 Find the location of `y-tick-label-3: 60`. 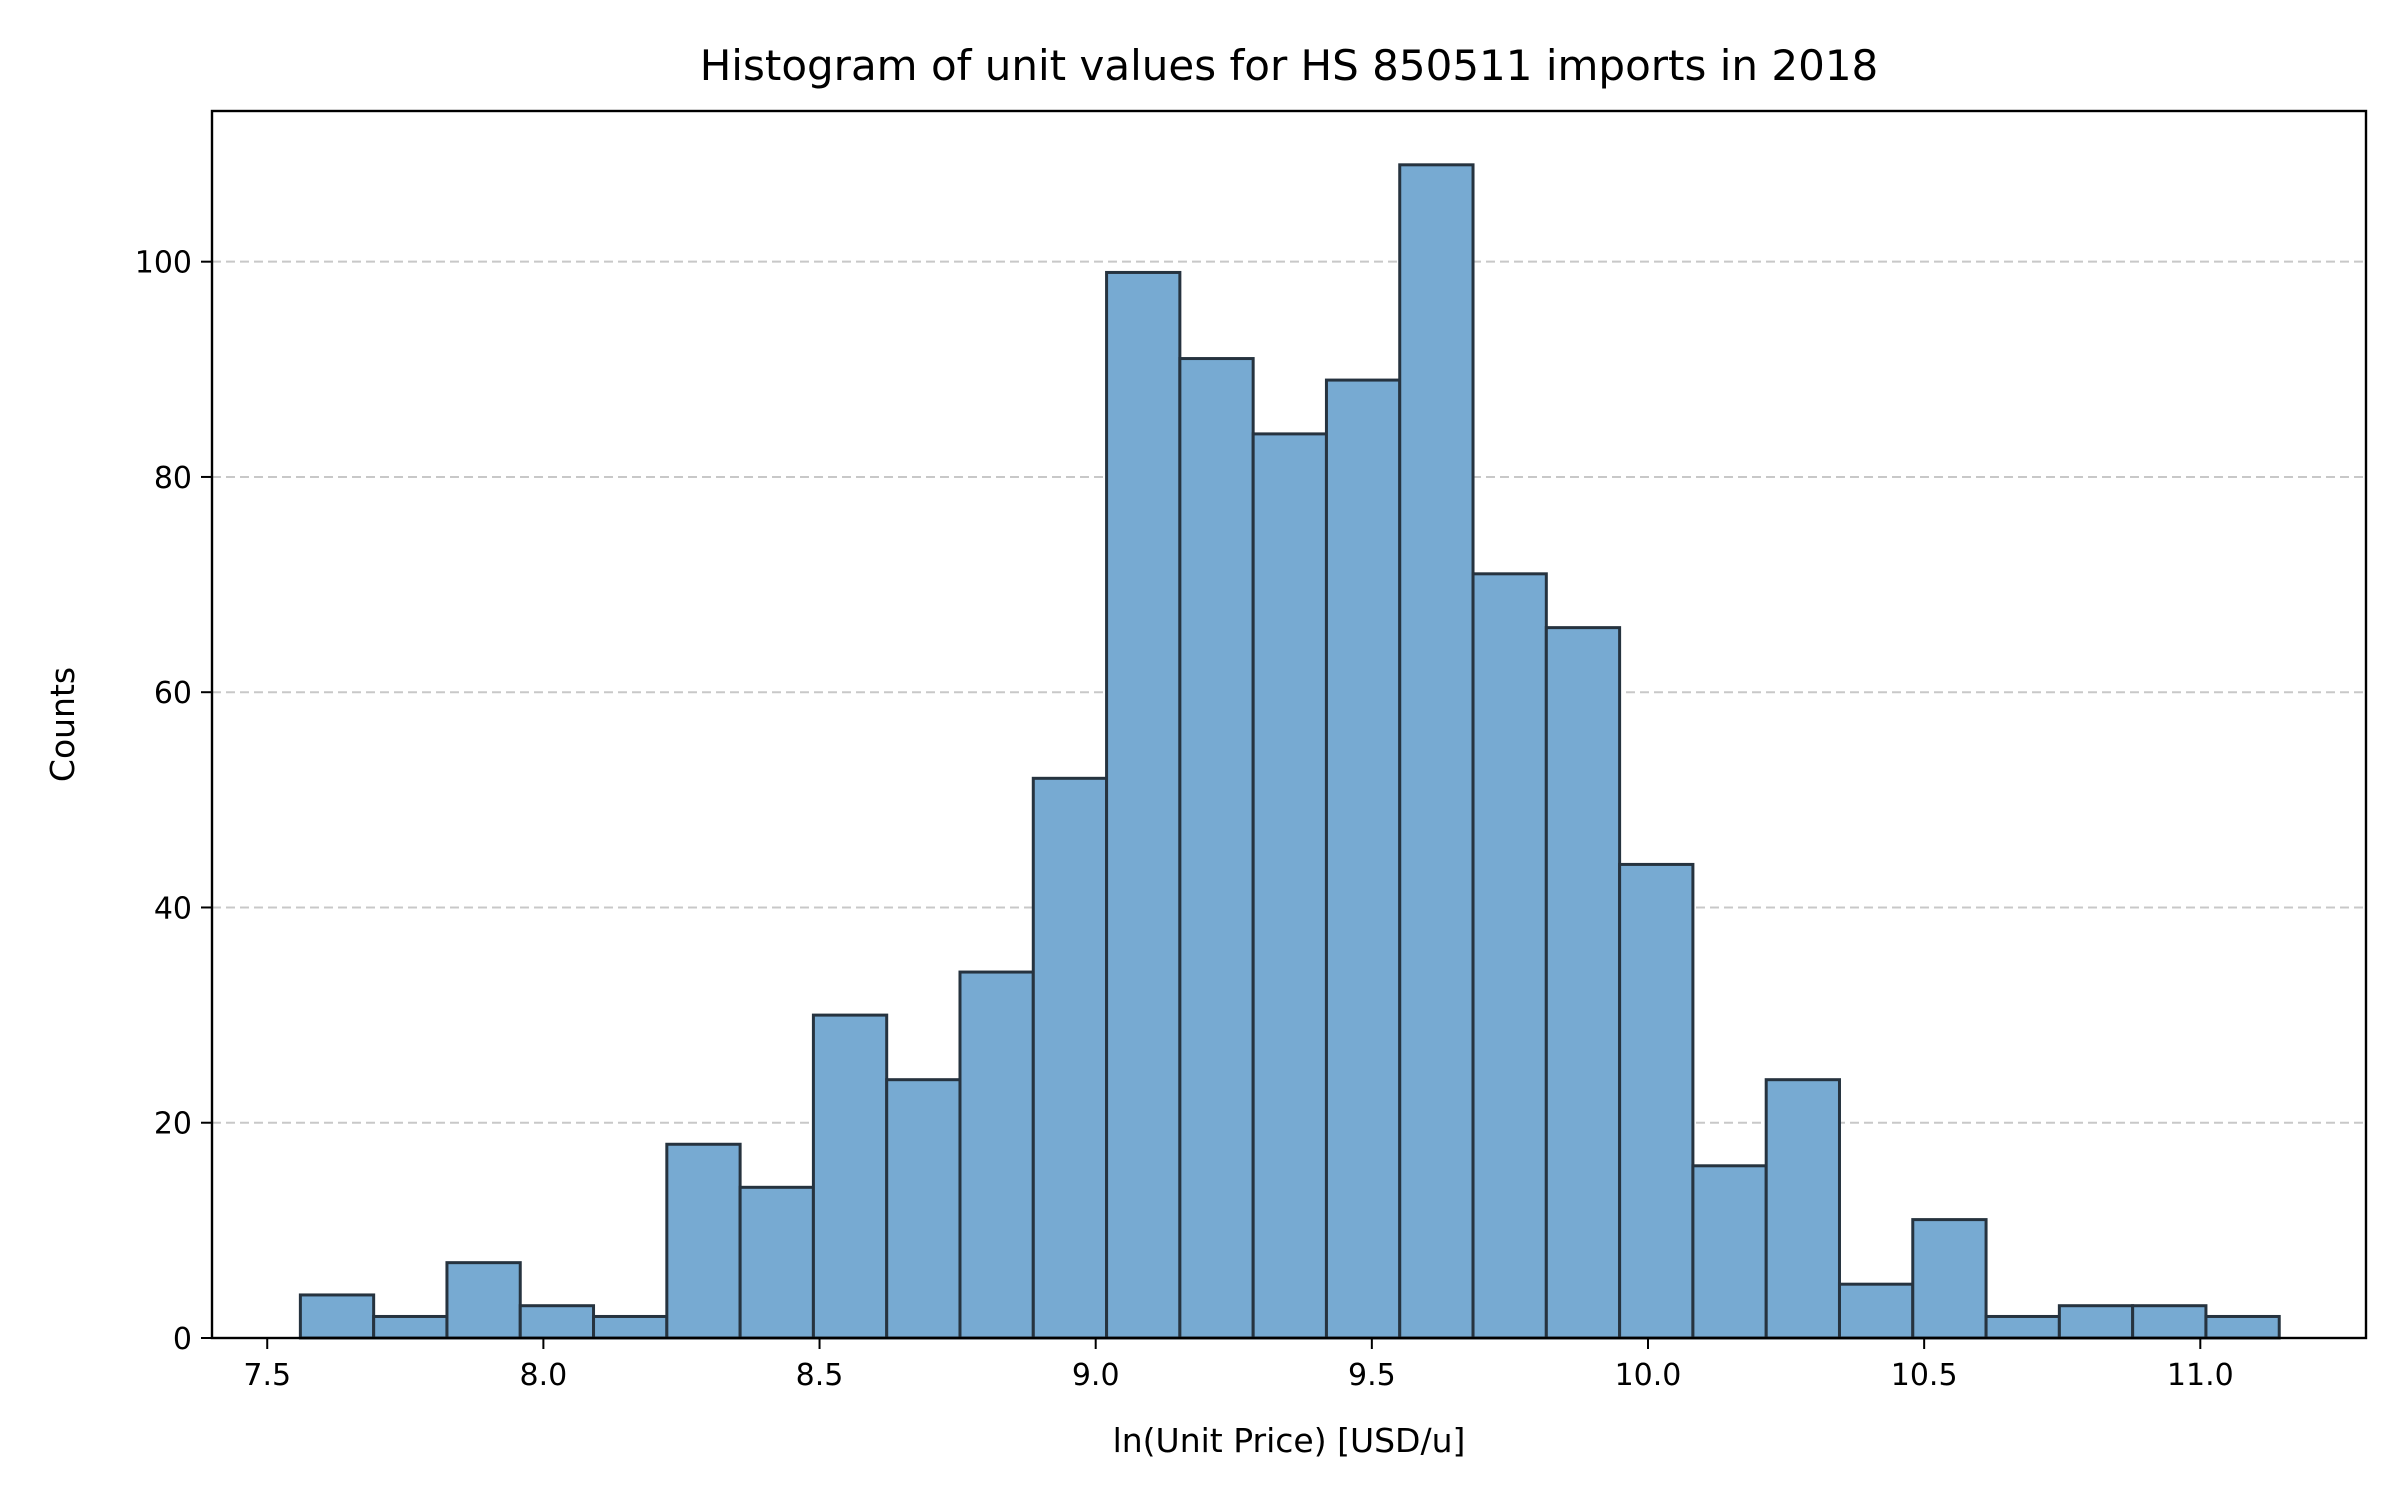

y-tick-label-3: 60 is located at coordinates (173, 693).